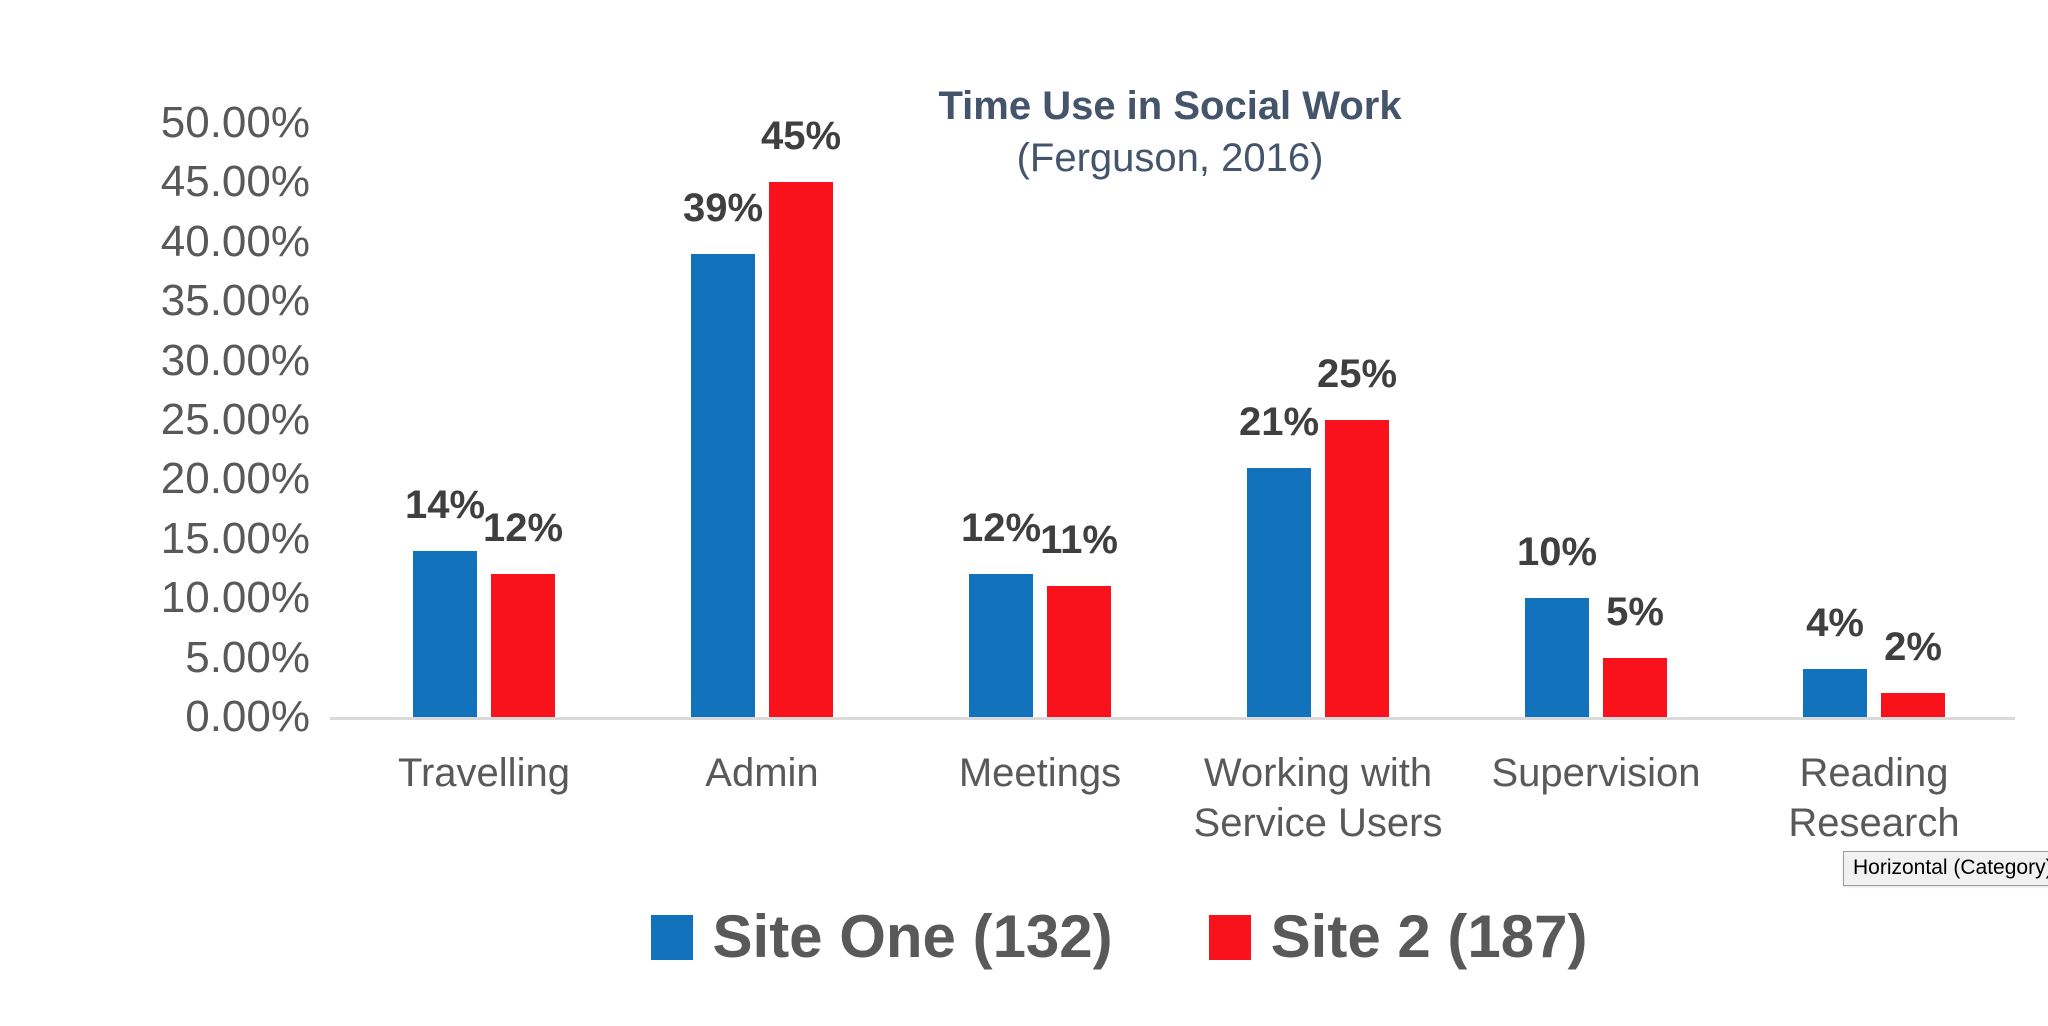 This screenshot has height=1026, width=2048. What do you see at coordinates (1557, 552) in the screenshot?
I see `data-label-site-one-132-supervision: 10%` at bounding box center [1557, 552].